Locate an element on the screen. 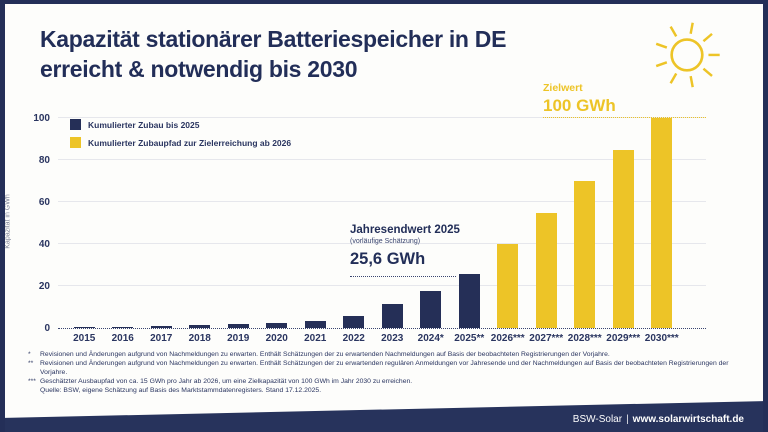 The width and height of the screenshot is (768, 432). footer-site-url: www.solarwirtschaft.de is located at coordinates (688, 419).